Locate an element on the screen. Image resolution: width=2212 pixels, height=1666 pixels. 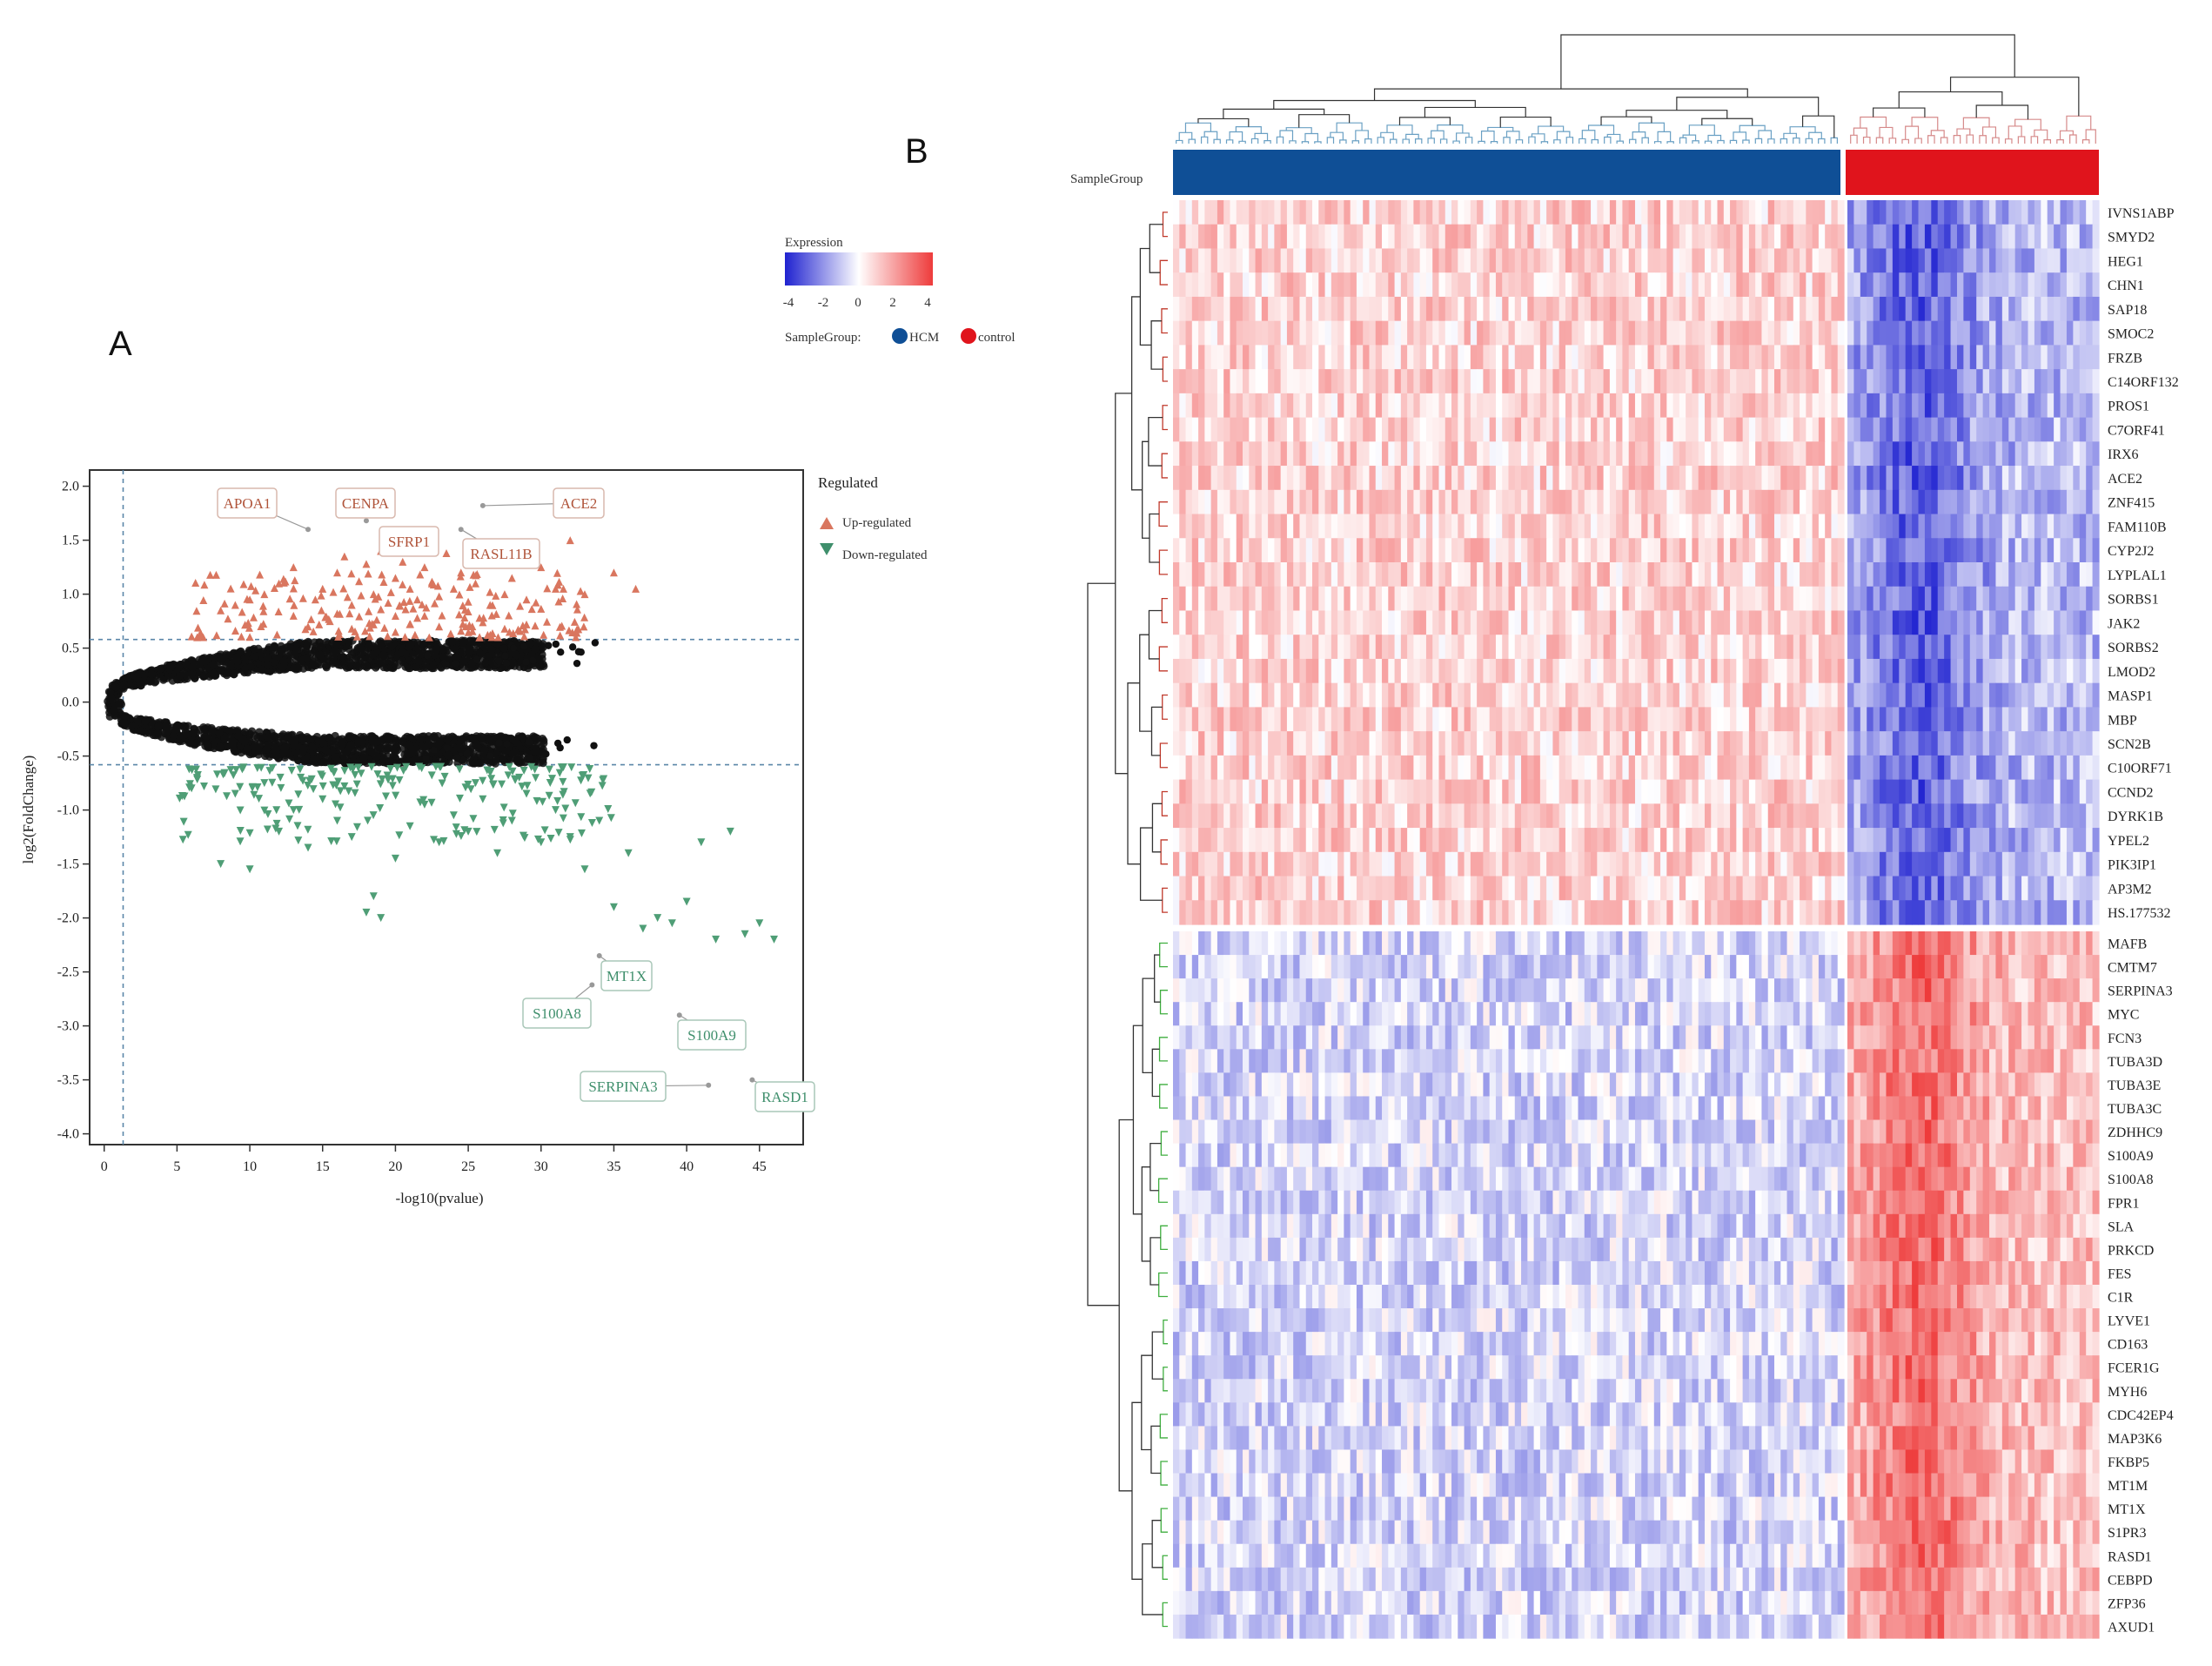
callout-anchor-point is located at coordinates (709, 1085).